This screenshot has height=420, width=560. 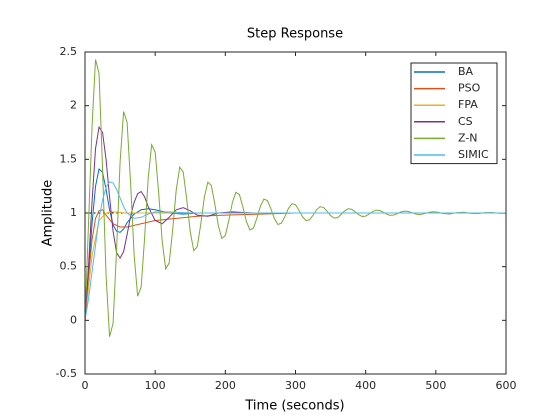 I want to click on x-axis-label: Time (seconds), so click(x=294, y=406).